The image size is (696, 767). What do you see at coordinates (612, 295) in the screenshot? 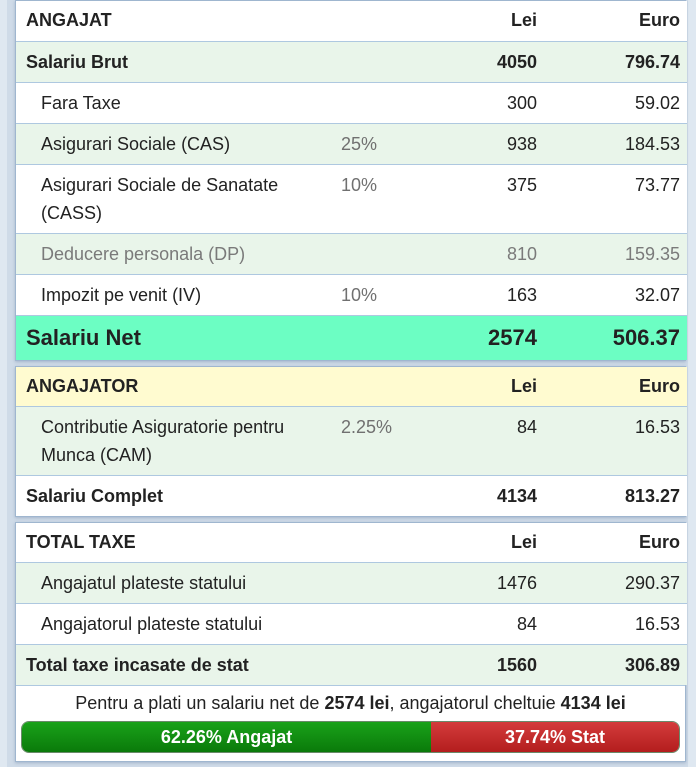
I see `row-euro: 32.07` at bounding box center [612, 295].